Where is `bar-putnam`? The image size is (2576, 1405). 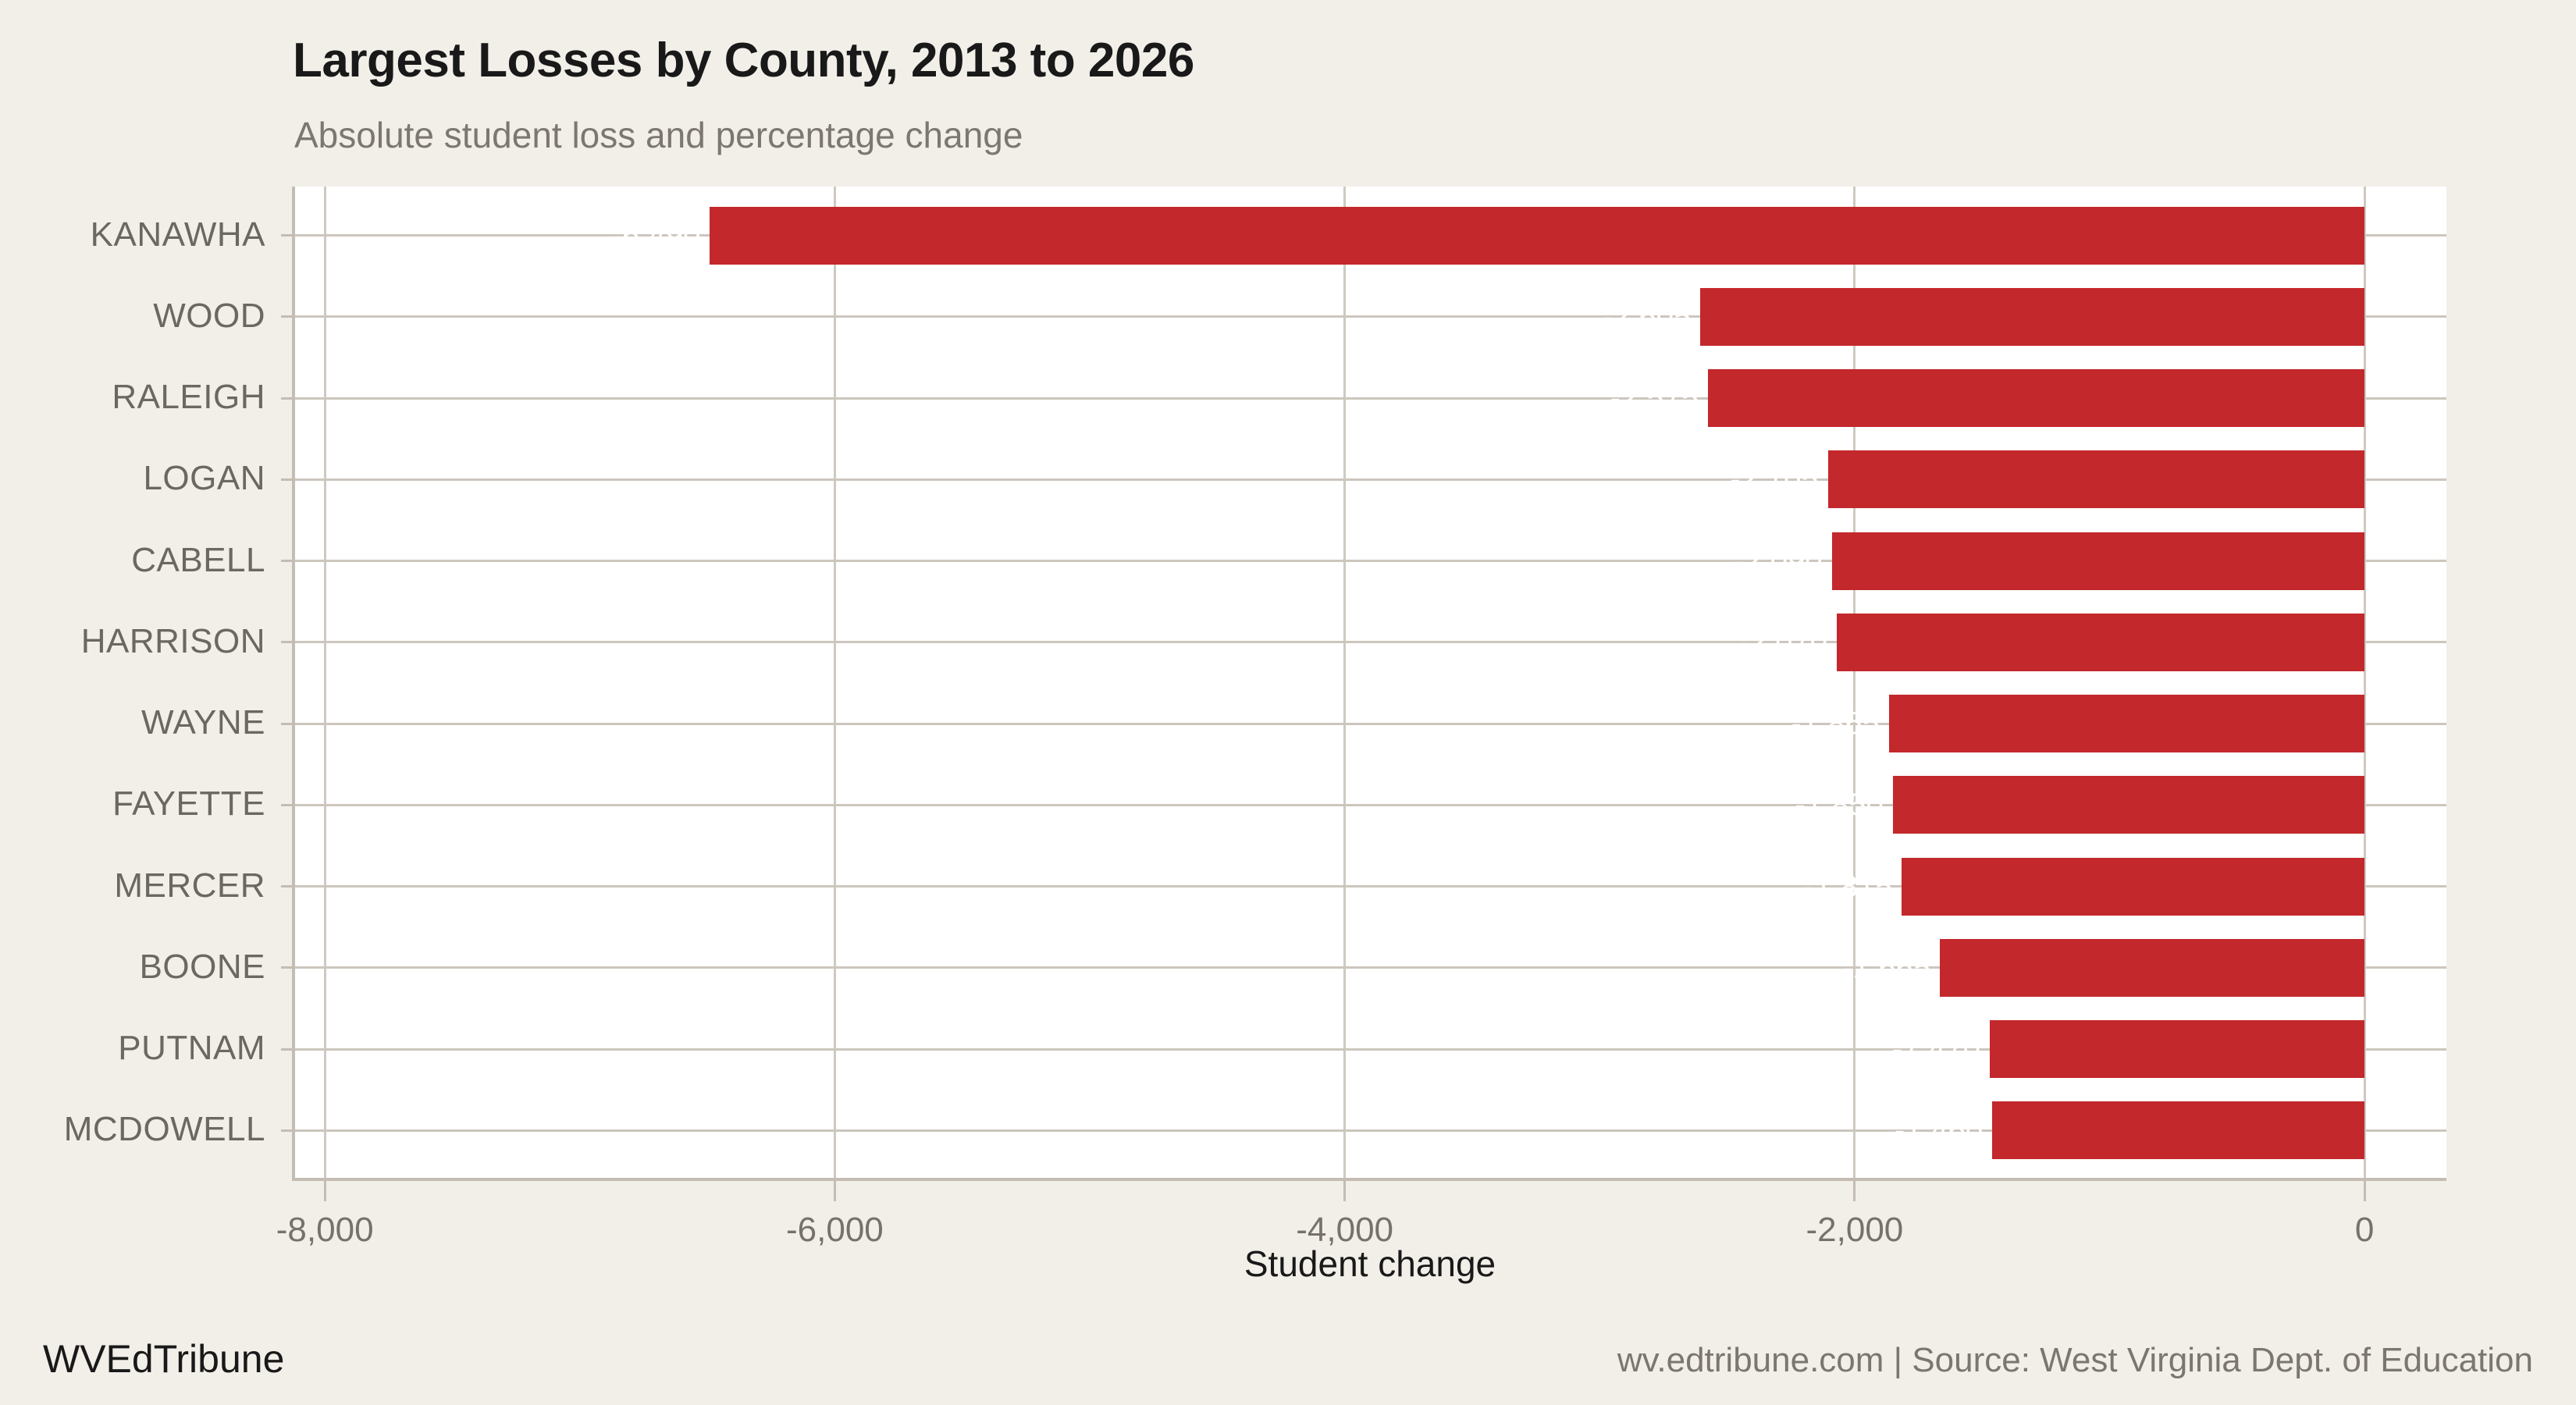
bar-putnam is located at coordinates (2177, 1049).